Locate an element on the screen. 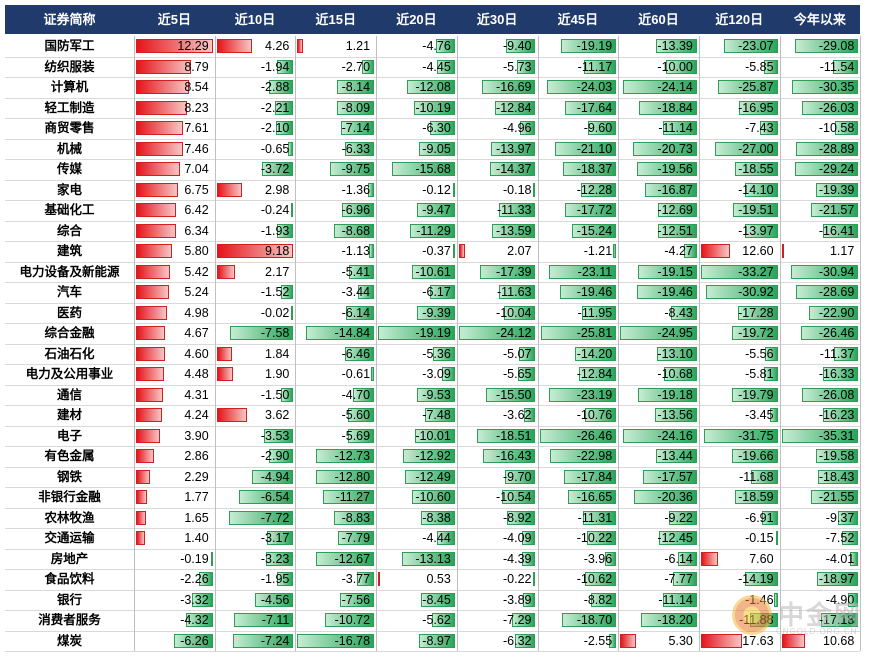  value-label: -19.79 is located at coordinates (756, 394).